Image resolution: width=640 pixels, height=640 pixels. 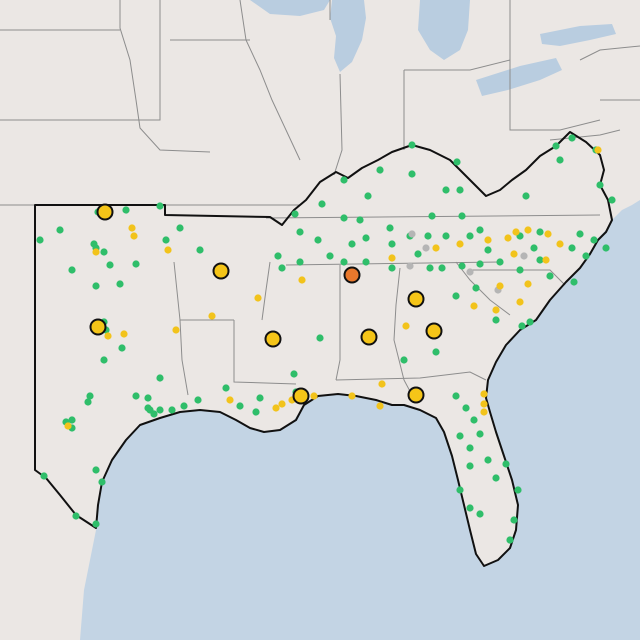 What do you see at coordinates (352, 275) in the screenshot?
I see `major-station-marker-orange` at bounding box center [352, 275].